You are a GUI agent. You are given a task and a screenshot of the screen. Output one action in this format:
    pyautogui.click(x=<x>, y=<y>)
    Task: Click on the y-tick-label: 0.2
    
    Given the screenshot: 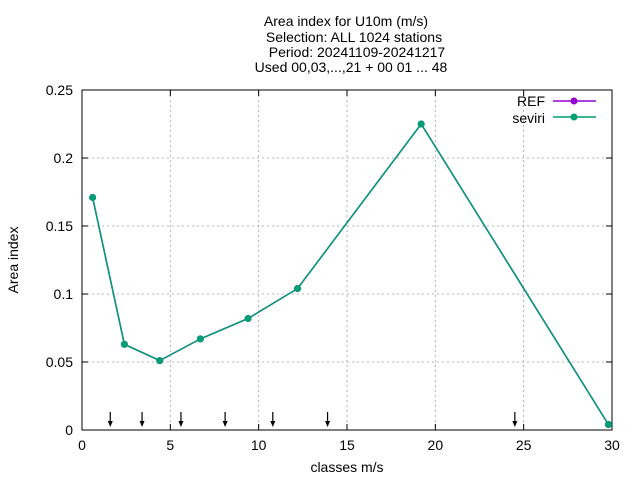 What is the action you would take?
    pyautogui.click(x=64, y=158)
    